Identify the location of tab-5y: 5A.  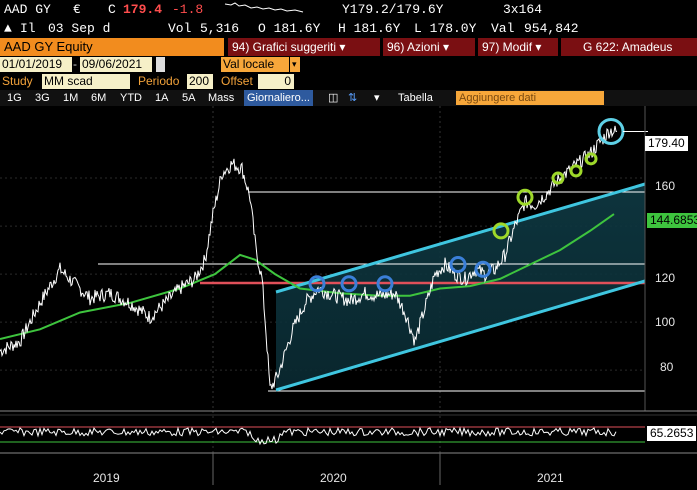
(189, 98).